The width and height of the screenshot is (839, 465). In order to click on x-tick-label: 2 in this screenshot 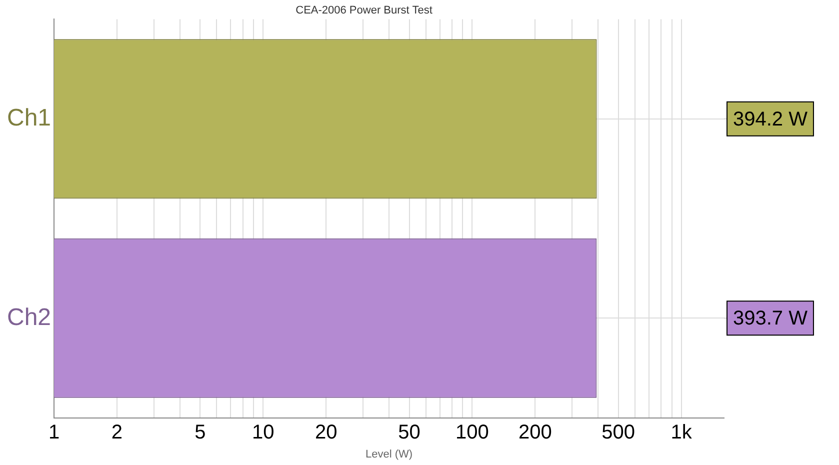, I will do `click(117, 432)`.